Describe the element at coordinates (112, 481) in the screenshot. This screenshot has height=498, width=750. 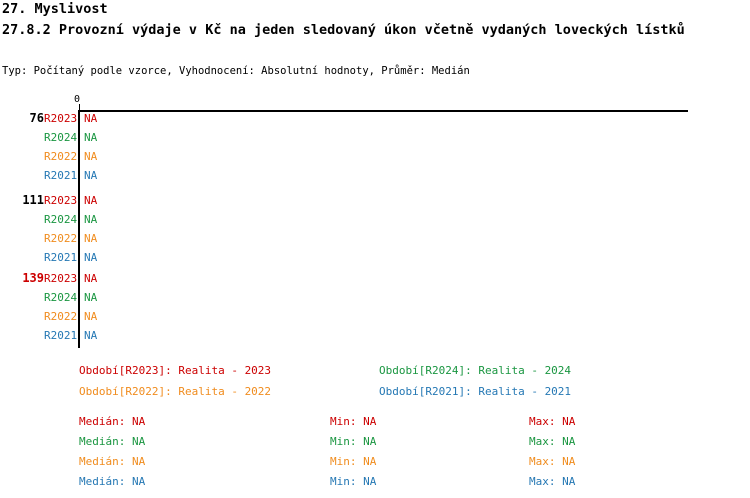
I see `stat-median-r2021: Medián: NA` at that location.